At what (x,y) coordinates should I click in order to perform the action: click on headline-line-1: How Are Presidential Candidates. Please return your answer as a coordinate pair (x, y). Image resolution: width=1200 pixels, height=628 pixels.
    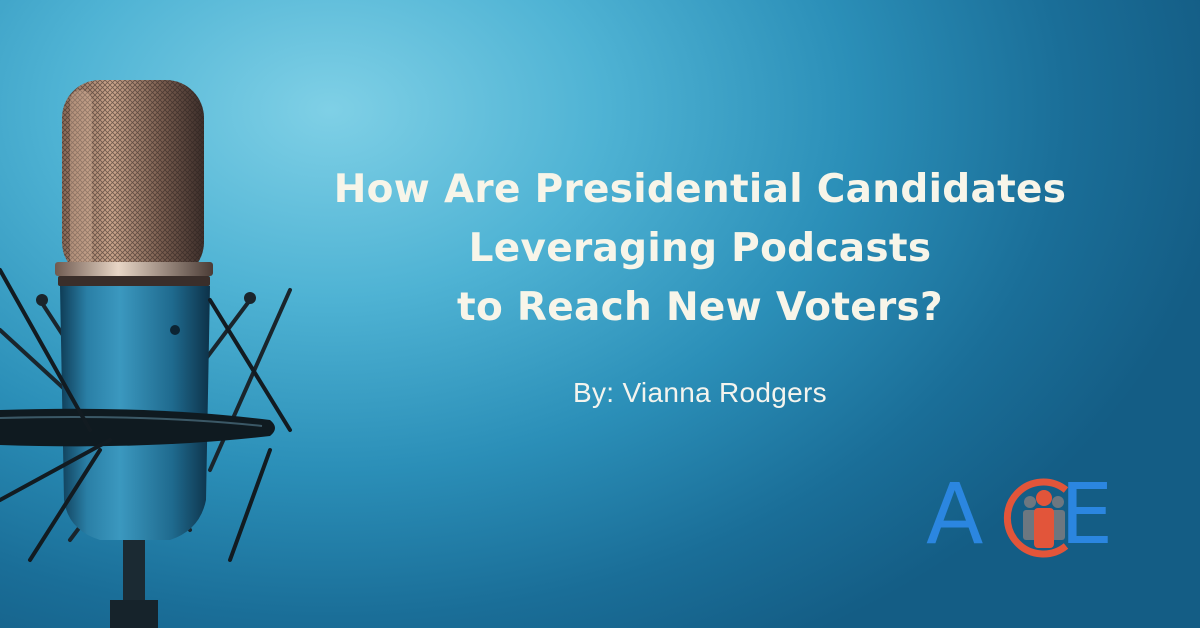
    Looking at the image, I should click on (700, 189).